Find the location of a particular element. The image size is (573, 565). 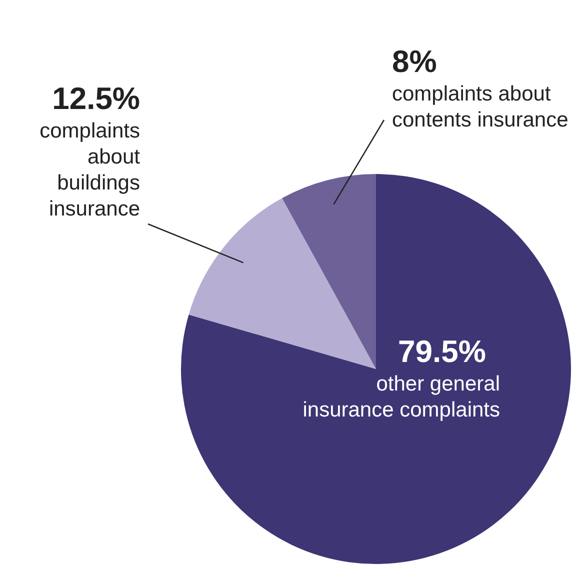

slice-label: complaints about buildings insurance is located at coordinates (90, 169).